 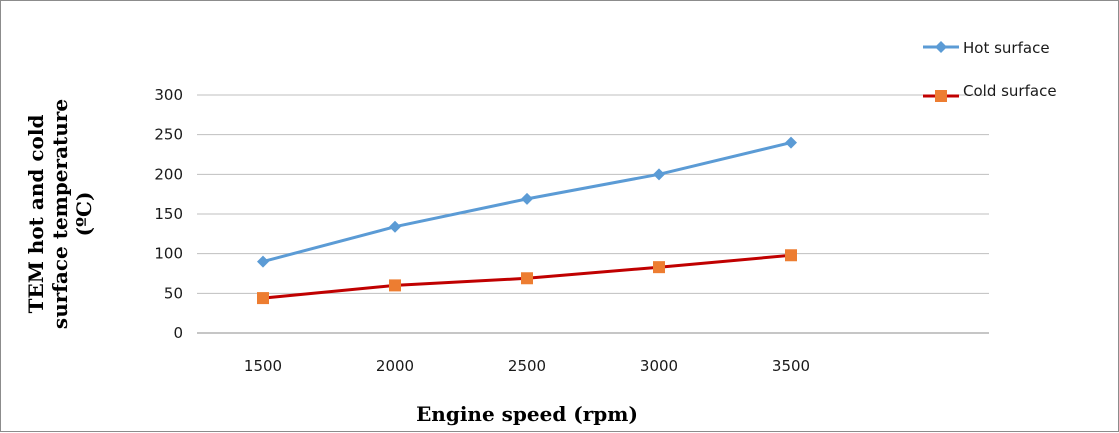 I want to click on legend-cold-marker, so click(x=941, y=96).